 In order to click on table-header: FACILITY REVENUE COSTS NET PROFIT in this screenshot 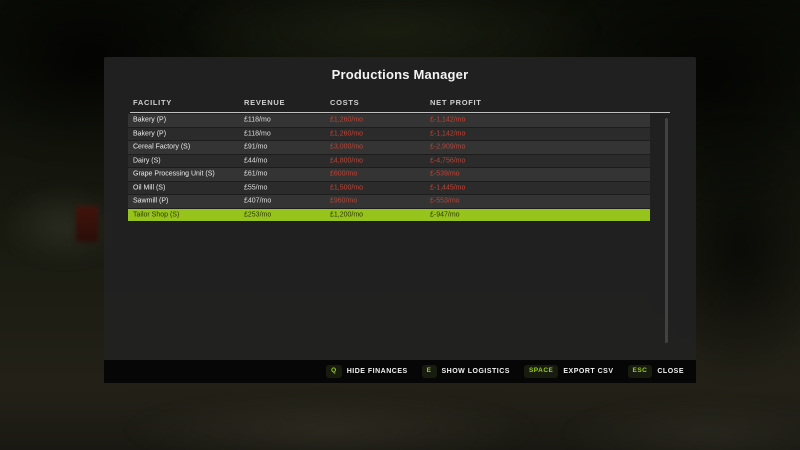, I will do `click(400, 104)`.